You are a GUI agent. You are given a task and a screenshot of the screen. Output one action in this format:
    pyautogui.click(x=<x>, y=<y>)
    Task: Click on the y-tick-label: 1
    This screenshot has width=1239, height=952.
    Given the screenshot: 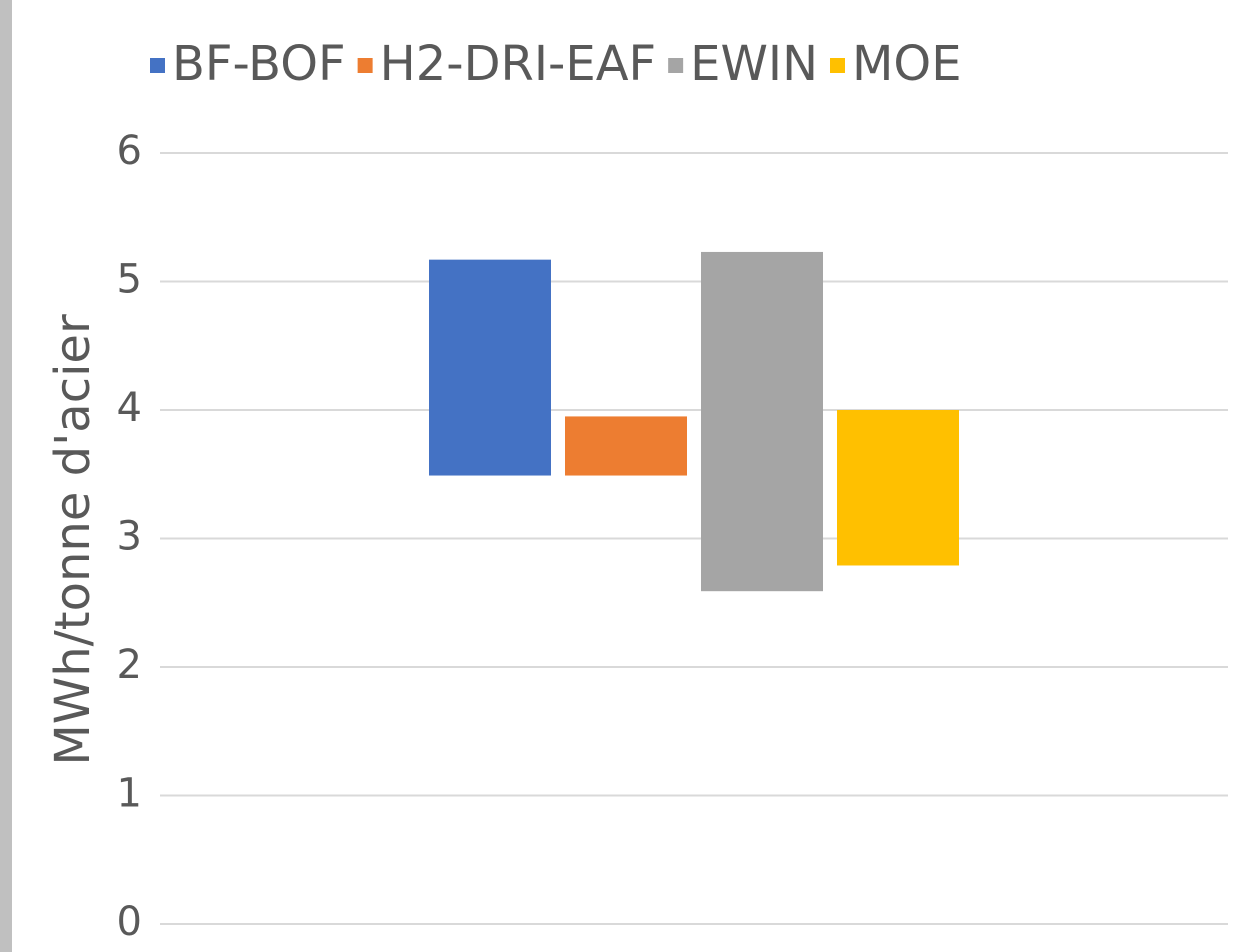 What is the action you would take?
    pyautogui.click(x=129, y=794)
    